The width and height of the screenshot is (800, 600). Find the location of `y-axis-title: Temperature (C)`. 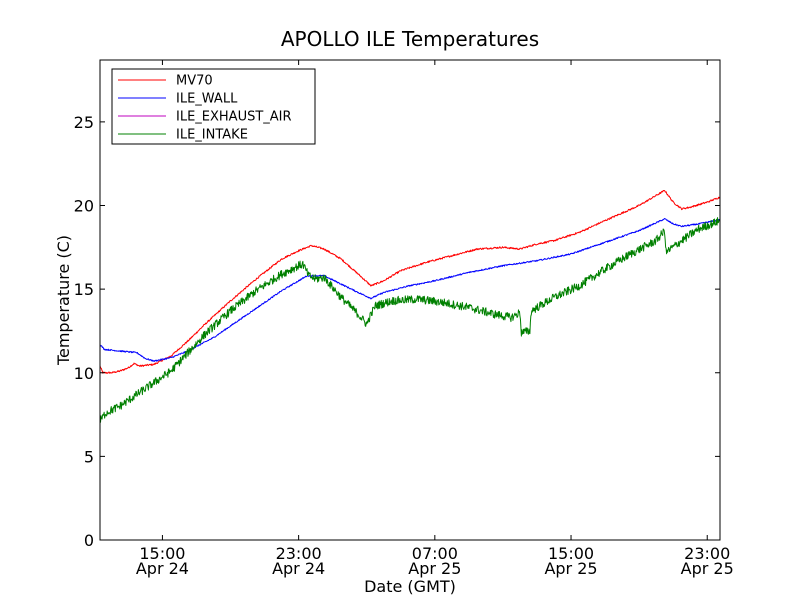

y-axis-title: Temperature (C) is located at coordinates (63, 300).